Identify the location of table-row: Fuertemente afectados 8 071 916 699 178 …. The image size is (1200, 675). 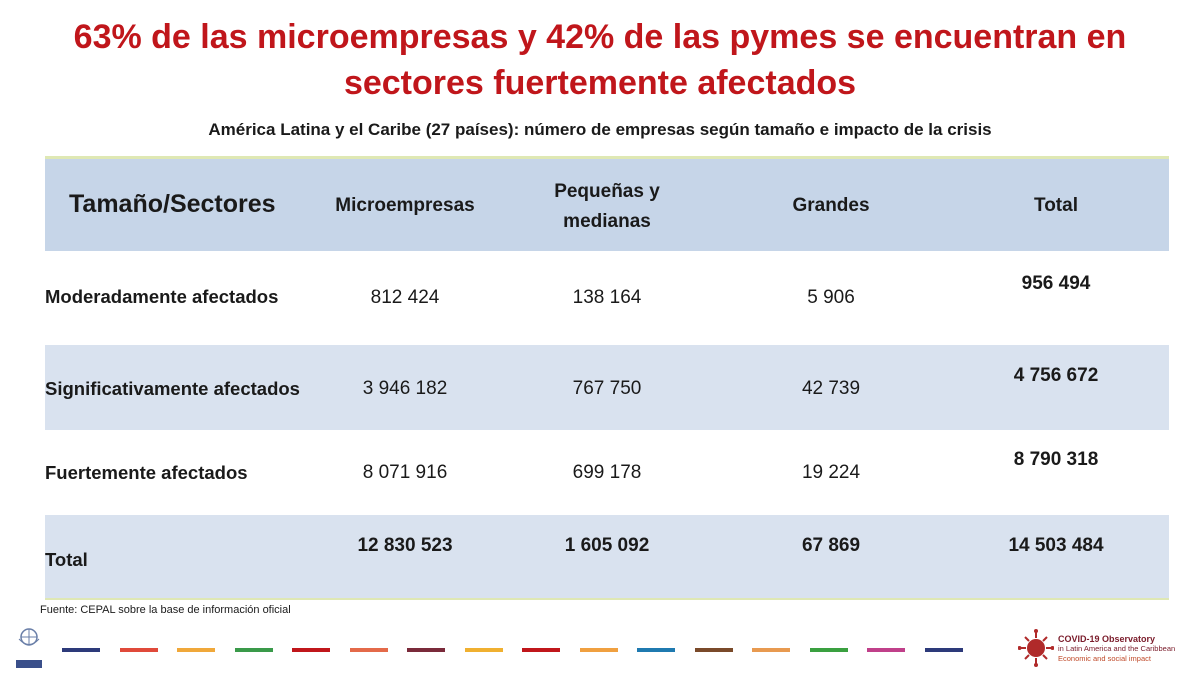
(607, 472).